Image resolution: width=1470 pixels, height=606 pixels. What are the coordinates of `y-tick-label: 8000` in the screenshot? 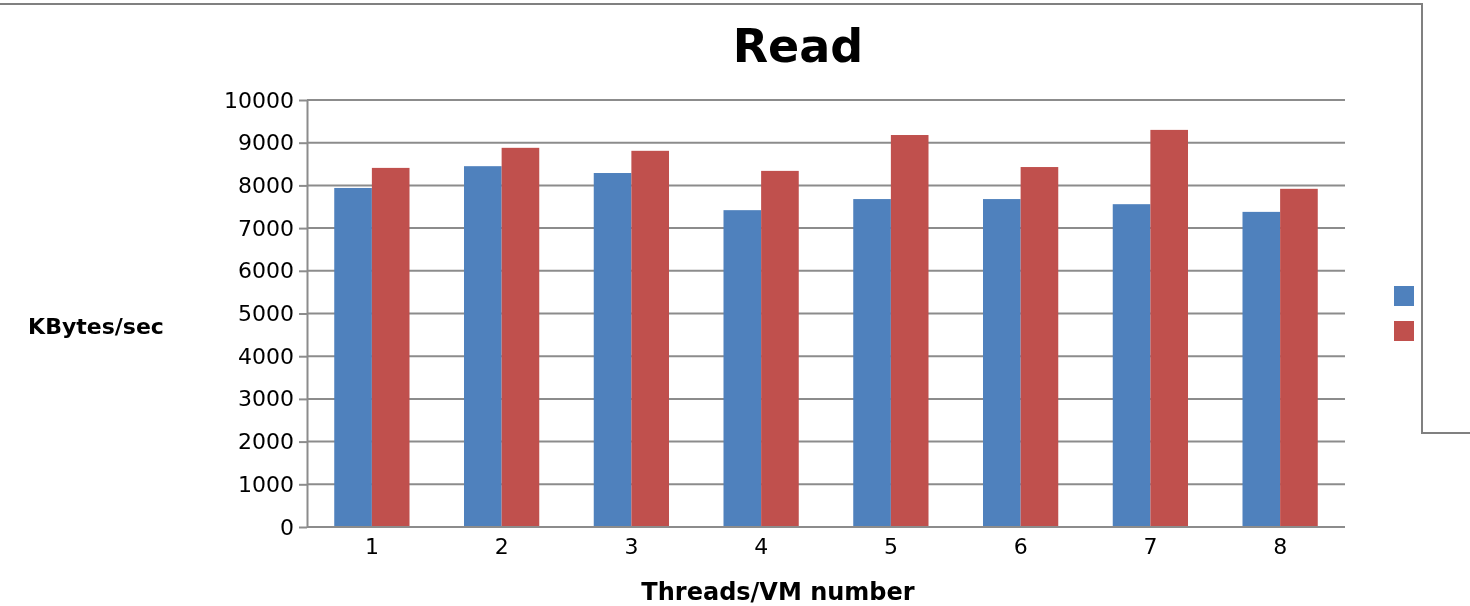 It's located at (266, 185).